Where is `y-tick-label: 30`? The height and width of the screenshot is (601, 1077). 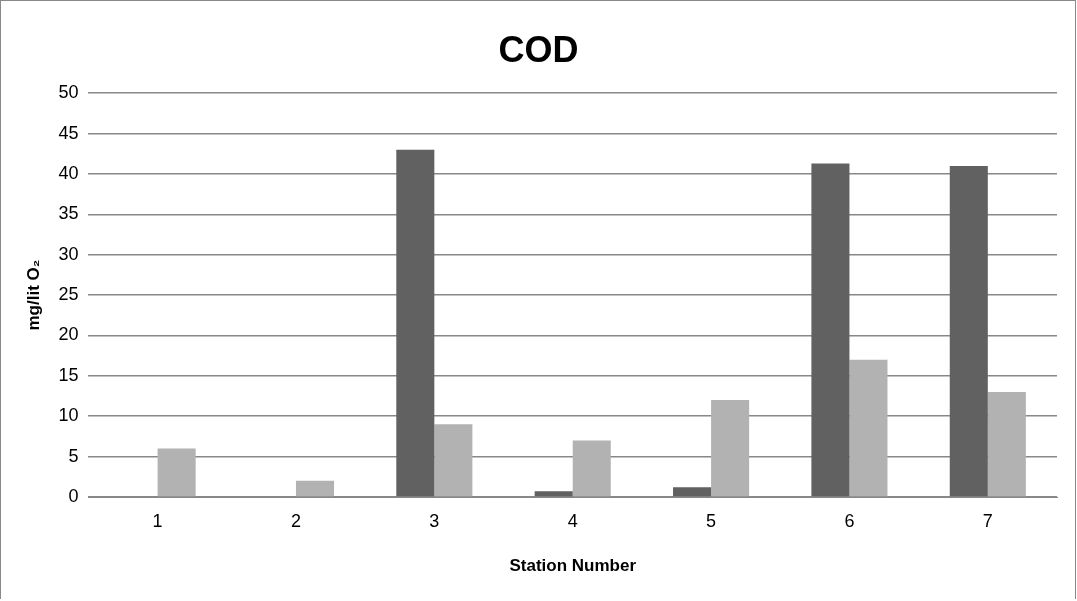 y-tick-label: 30 is located at coordinates (68, 253).